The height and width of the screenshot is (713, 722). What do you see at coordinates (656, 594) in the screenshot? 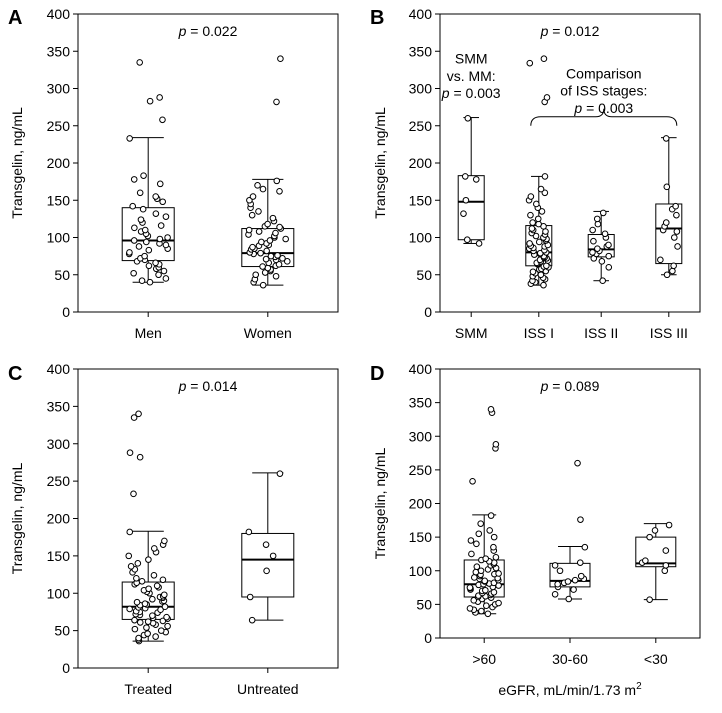
I see `box-group-<30: <30` at bounding box center [656, 594].